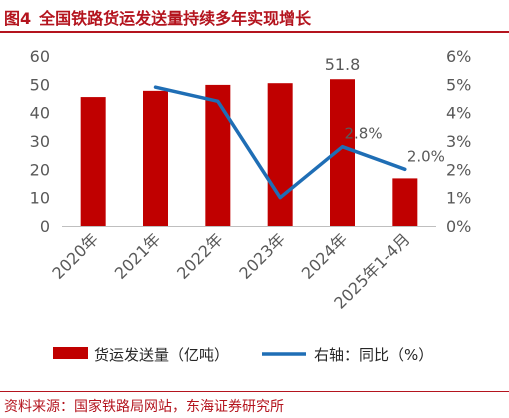  What do you see at coordinates (458, 226) in the screenshot?
I see `right-axis-tick-label: 0%` at bounding box center [458, 226].